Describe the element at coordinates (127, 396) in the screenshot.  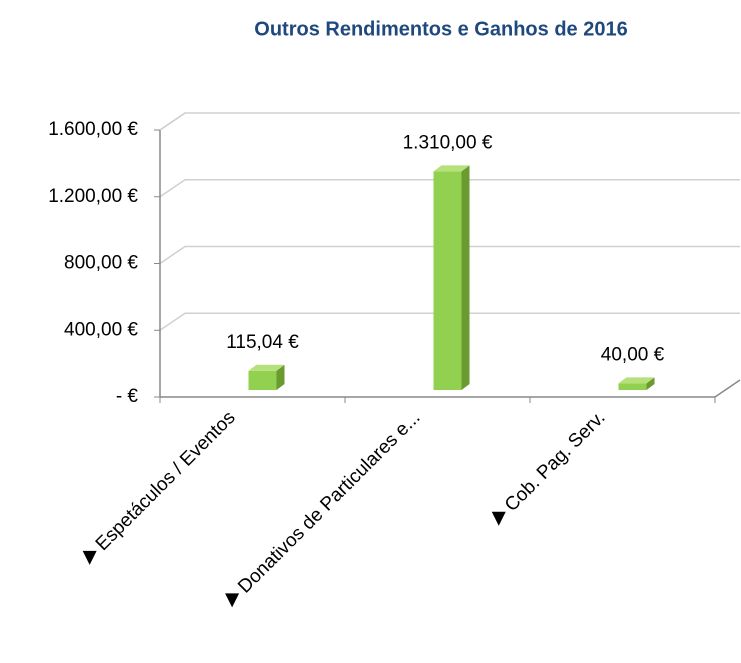
I see `y-tick-label: - €` at that location.